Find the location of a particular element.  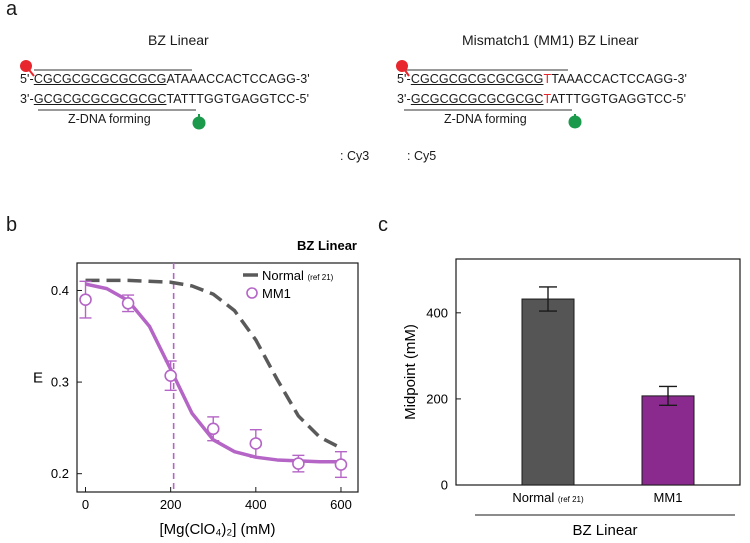

panel-a-letter: a is located at coordinates (12, 10).